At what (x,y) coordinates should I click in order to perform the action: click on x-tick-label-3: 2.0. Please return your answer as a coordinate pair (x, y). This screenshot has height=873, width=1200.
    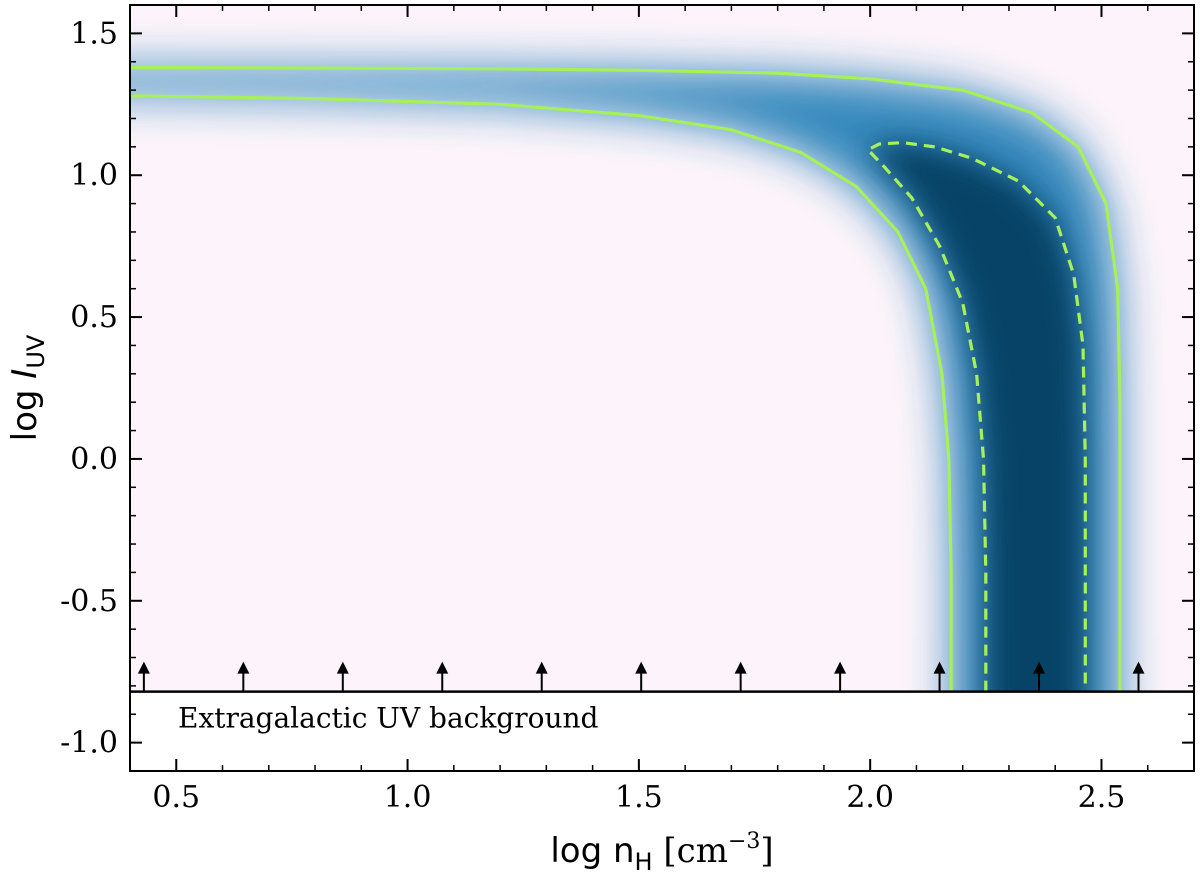
    Looking at the image, I should click on (870, 797).